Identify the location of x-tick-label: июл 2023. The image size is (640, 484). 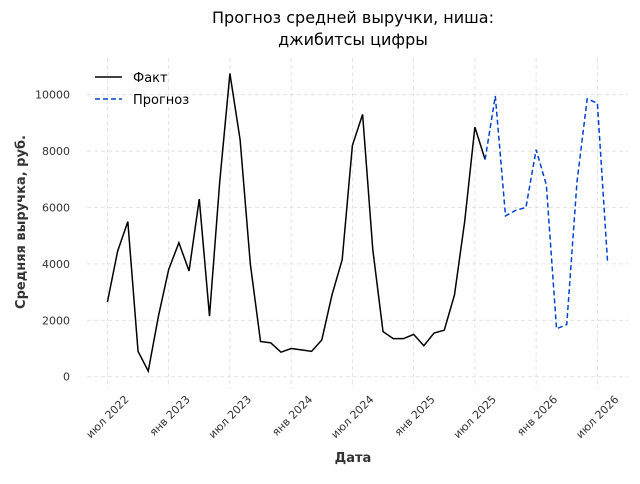
(230, 417).